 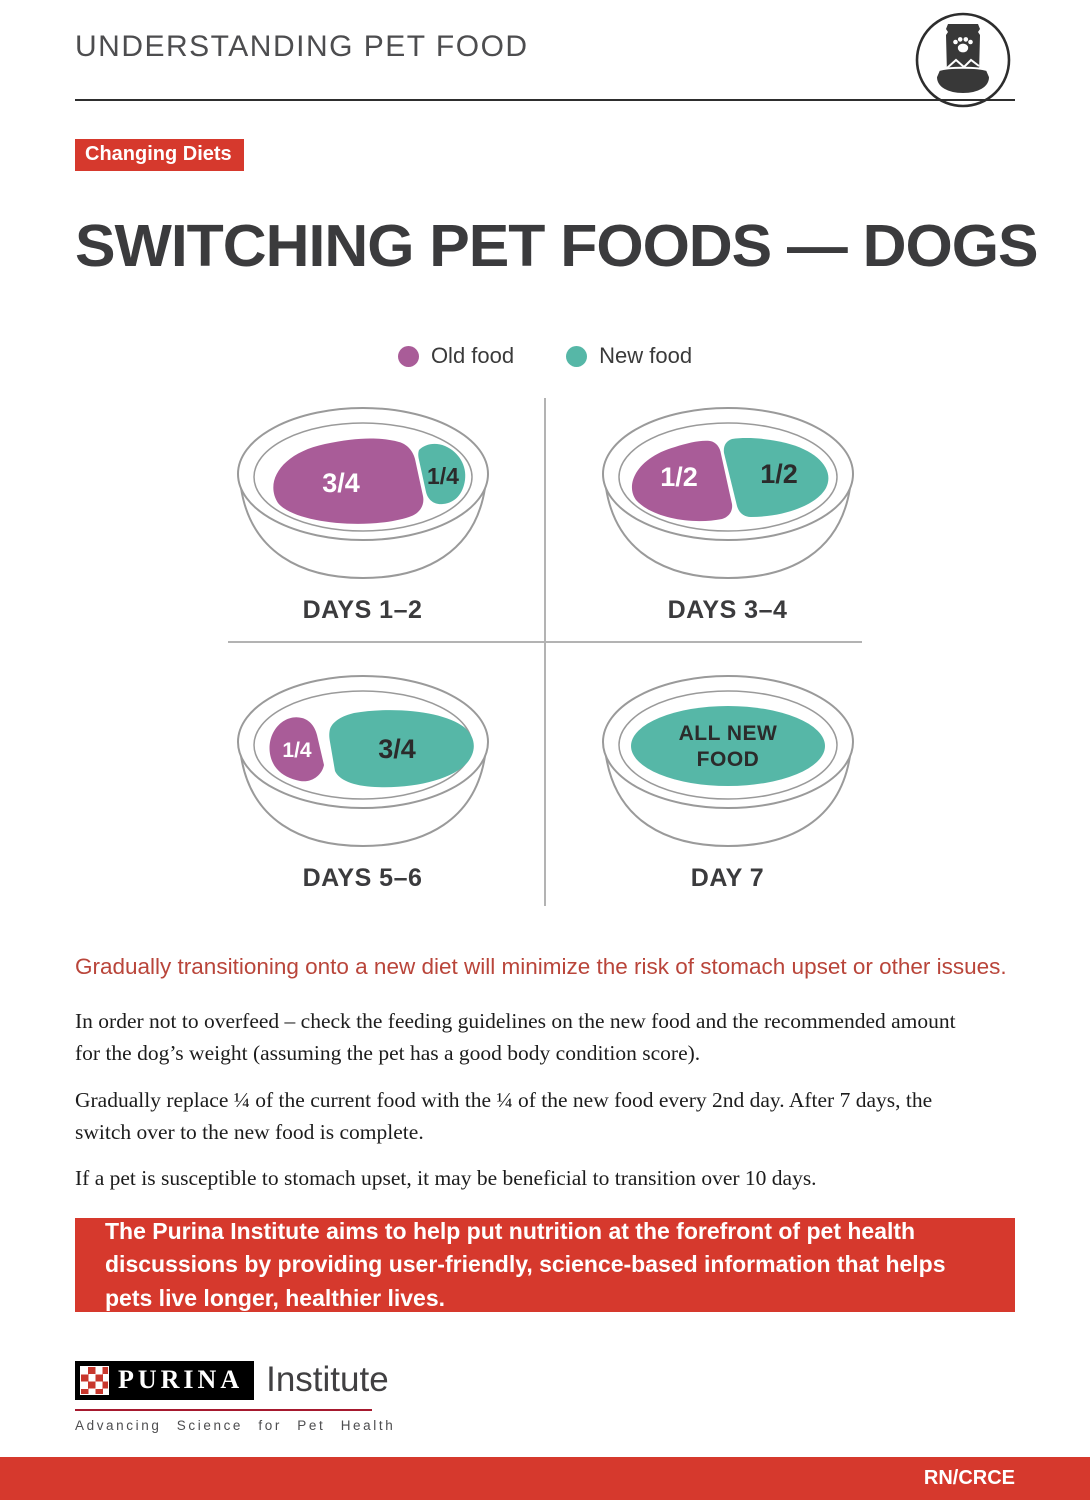 I want to click on grid-divider-horizontal, so click(x=545, y=642).